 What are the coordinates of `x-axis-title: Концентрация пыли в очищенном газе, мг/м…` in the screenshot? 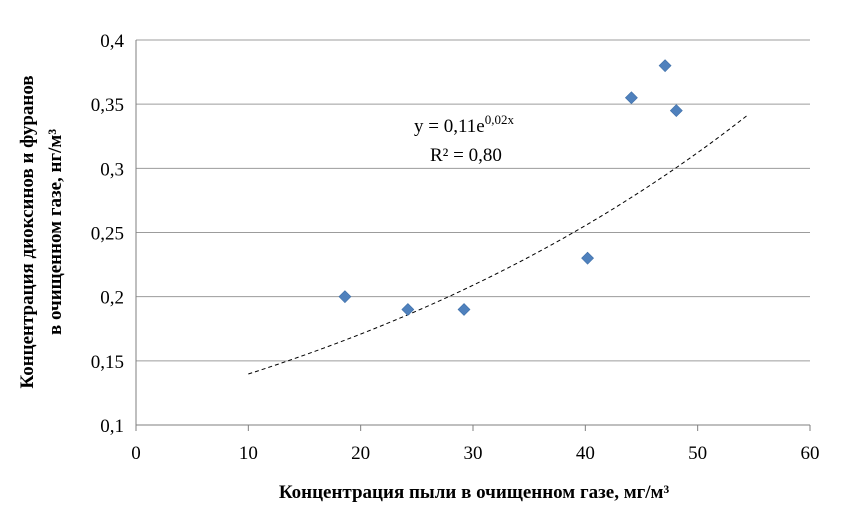 It's located at (474, 492).